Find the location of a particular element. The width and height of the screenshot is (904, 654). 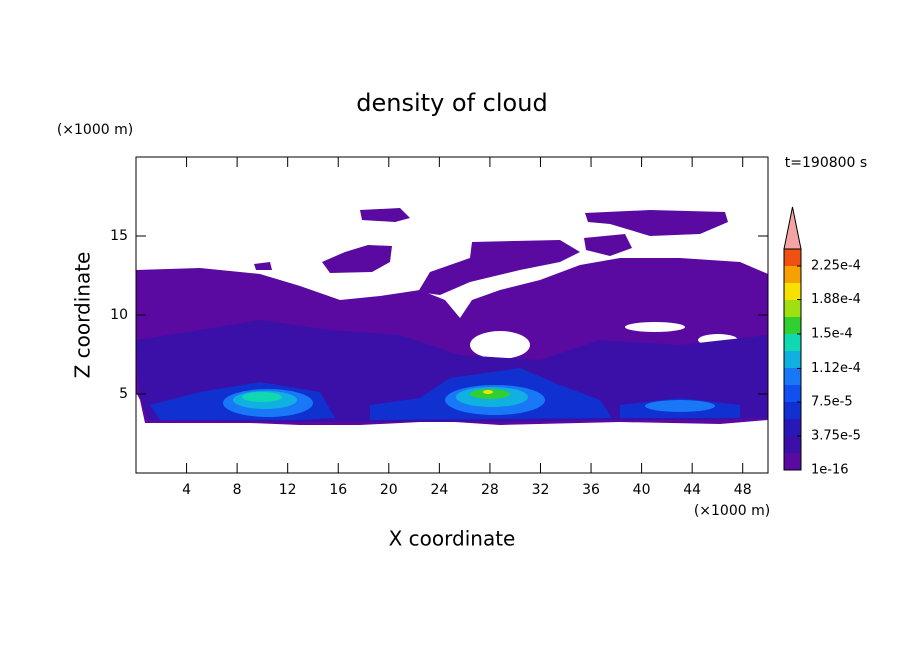

x-tick-label: 24 is located at coordinates (439, 490).